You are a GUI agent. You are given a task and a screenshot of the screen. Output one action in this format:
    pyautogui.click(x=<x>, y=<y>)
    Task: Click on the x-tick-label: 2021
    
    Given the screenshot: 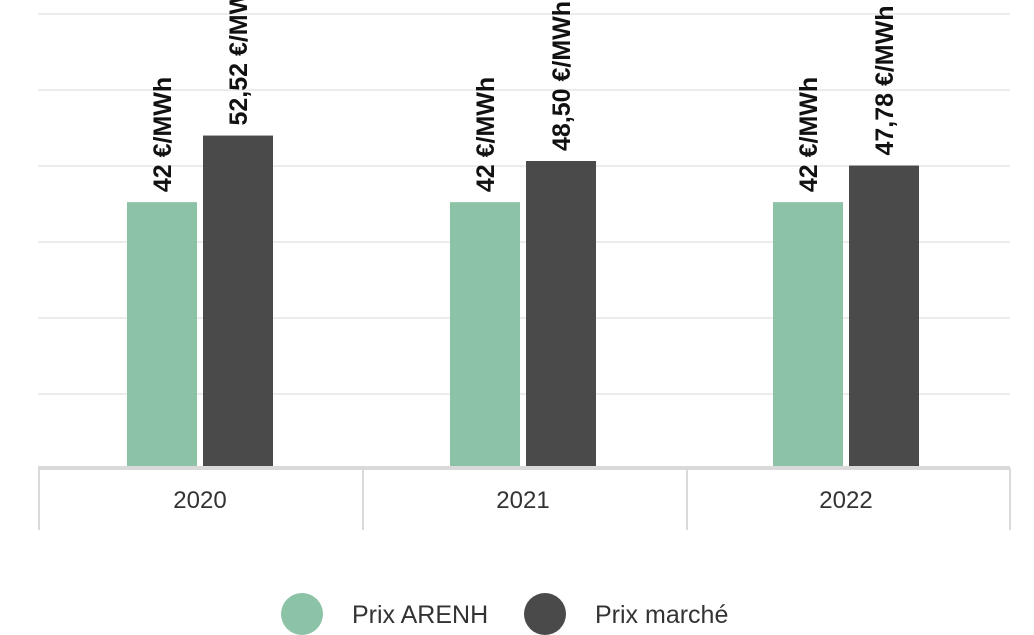 What is the action you would take?
    pyautogui.click(x=522, y=500)
    